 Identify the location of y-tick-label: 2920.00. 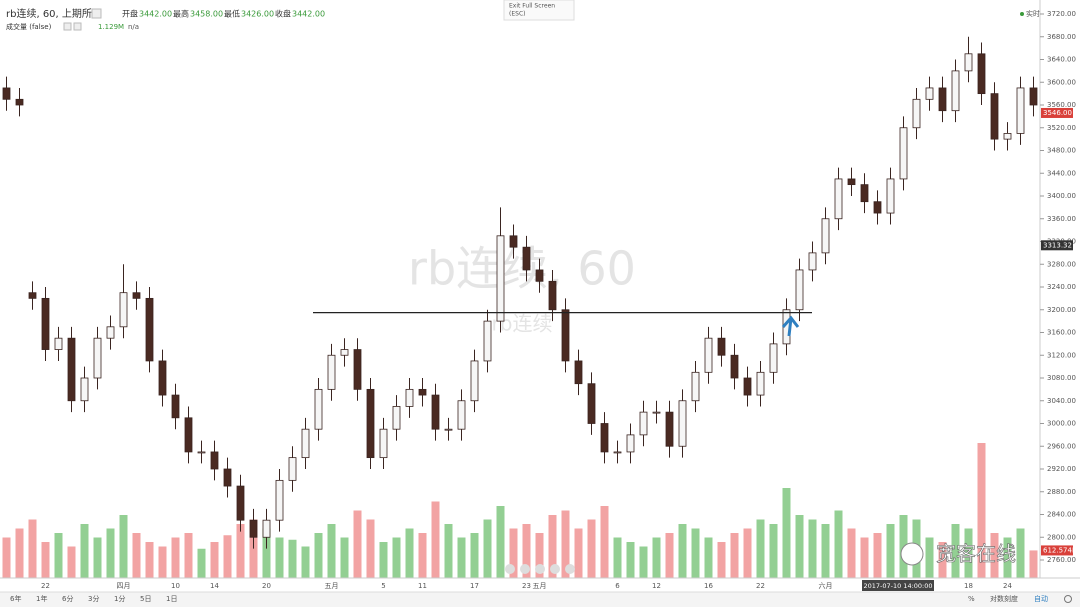
(1061, 469).